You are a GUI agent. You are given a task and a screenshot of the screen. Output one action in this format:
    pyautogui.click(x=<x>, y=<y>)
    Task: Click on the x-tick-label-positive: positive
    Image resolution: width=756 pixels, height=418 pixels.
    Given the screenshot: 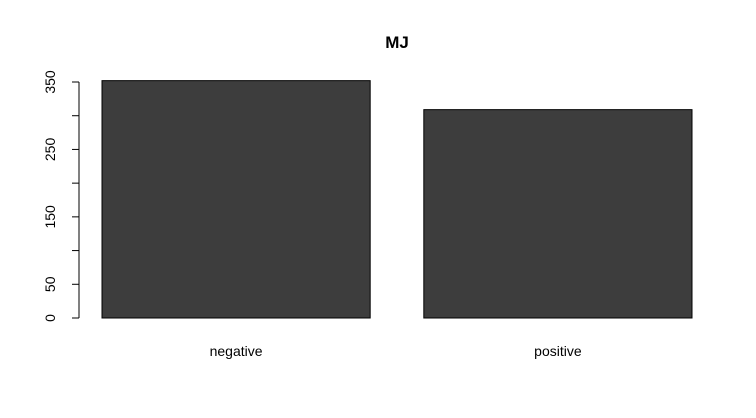 What is the action you would take?
    pyautogui.click(x=558, y=351)
    